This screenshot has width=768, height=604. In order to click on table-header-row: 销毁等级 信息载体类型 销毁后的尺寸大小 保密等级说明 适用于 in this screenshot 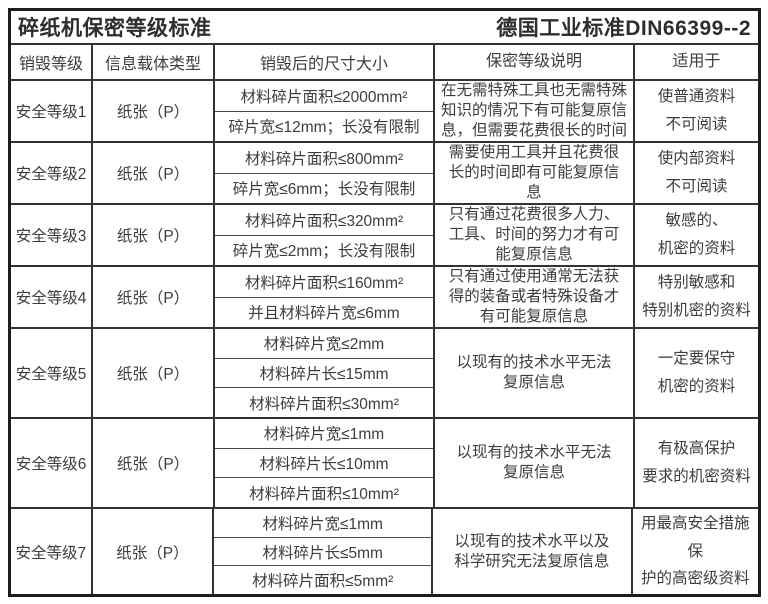, I will do `click(384, 63)`.